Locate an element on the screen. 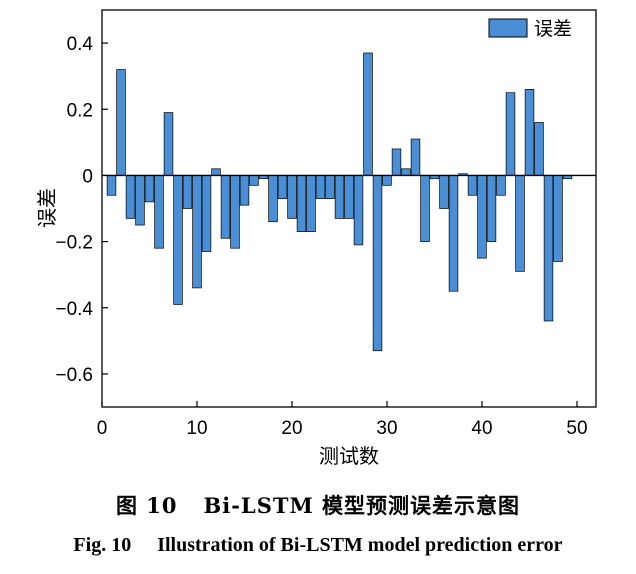 The width and height of the screenshot is (636, 574). legend: 误差 is located at coordinates (530, 29).